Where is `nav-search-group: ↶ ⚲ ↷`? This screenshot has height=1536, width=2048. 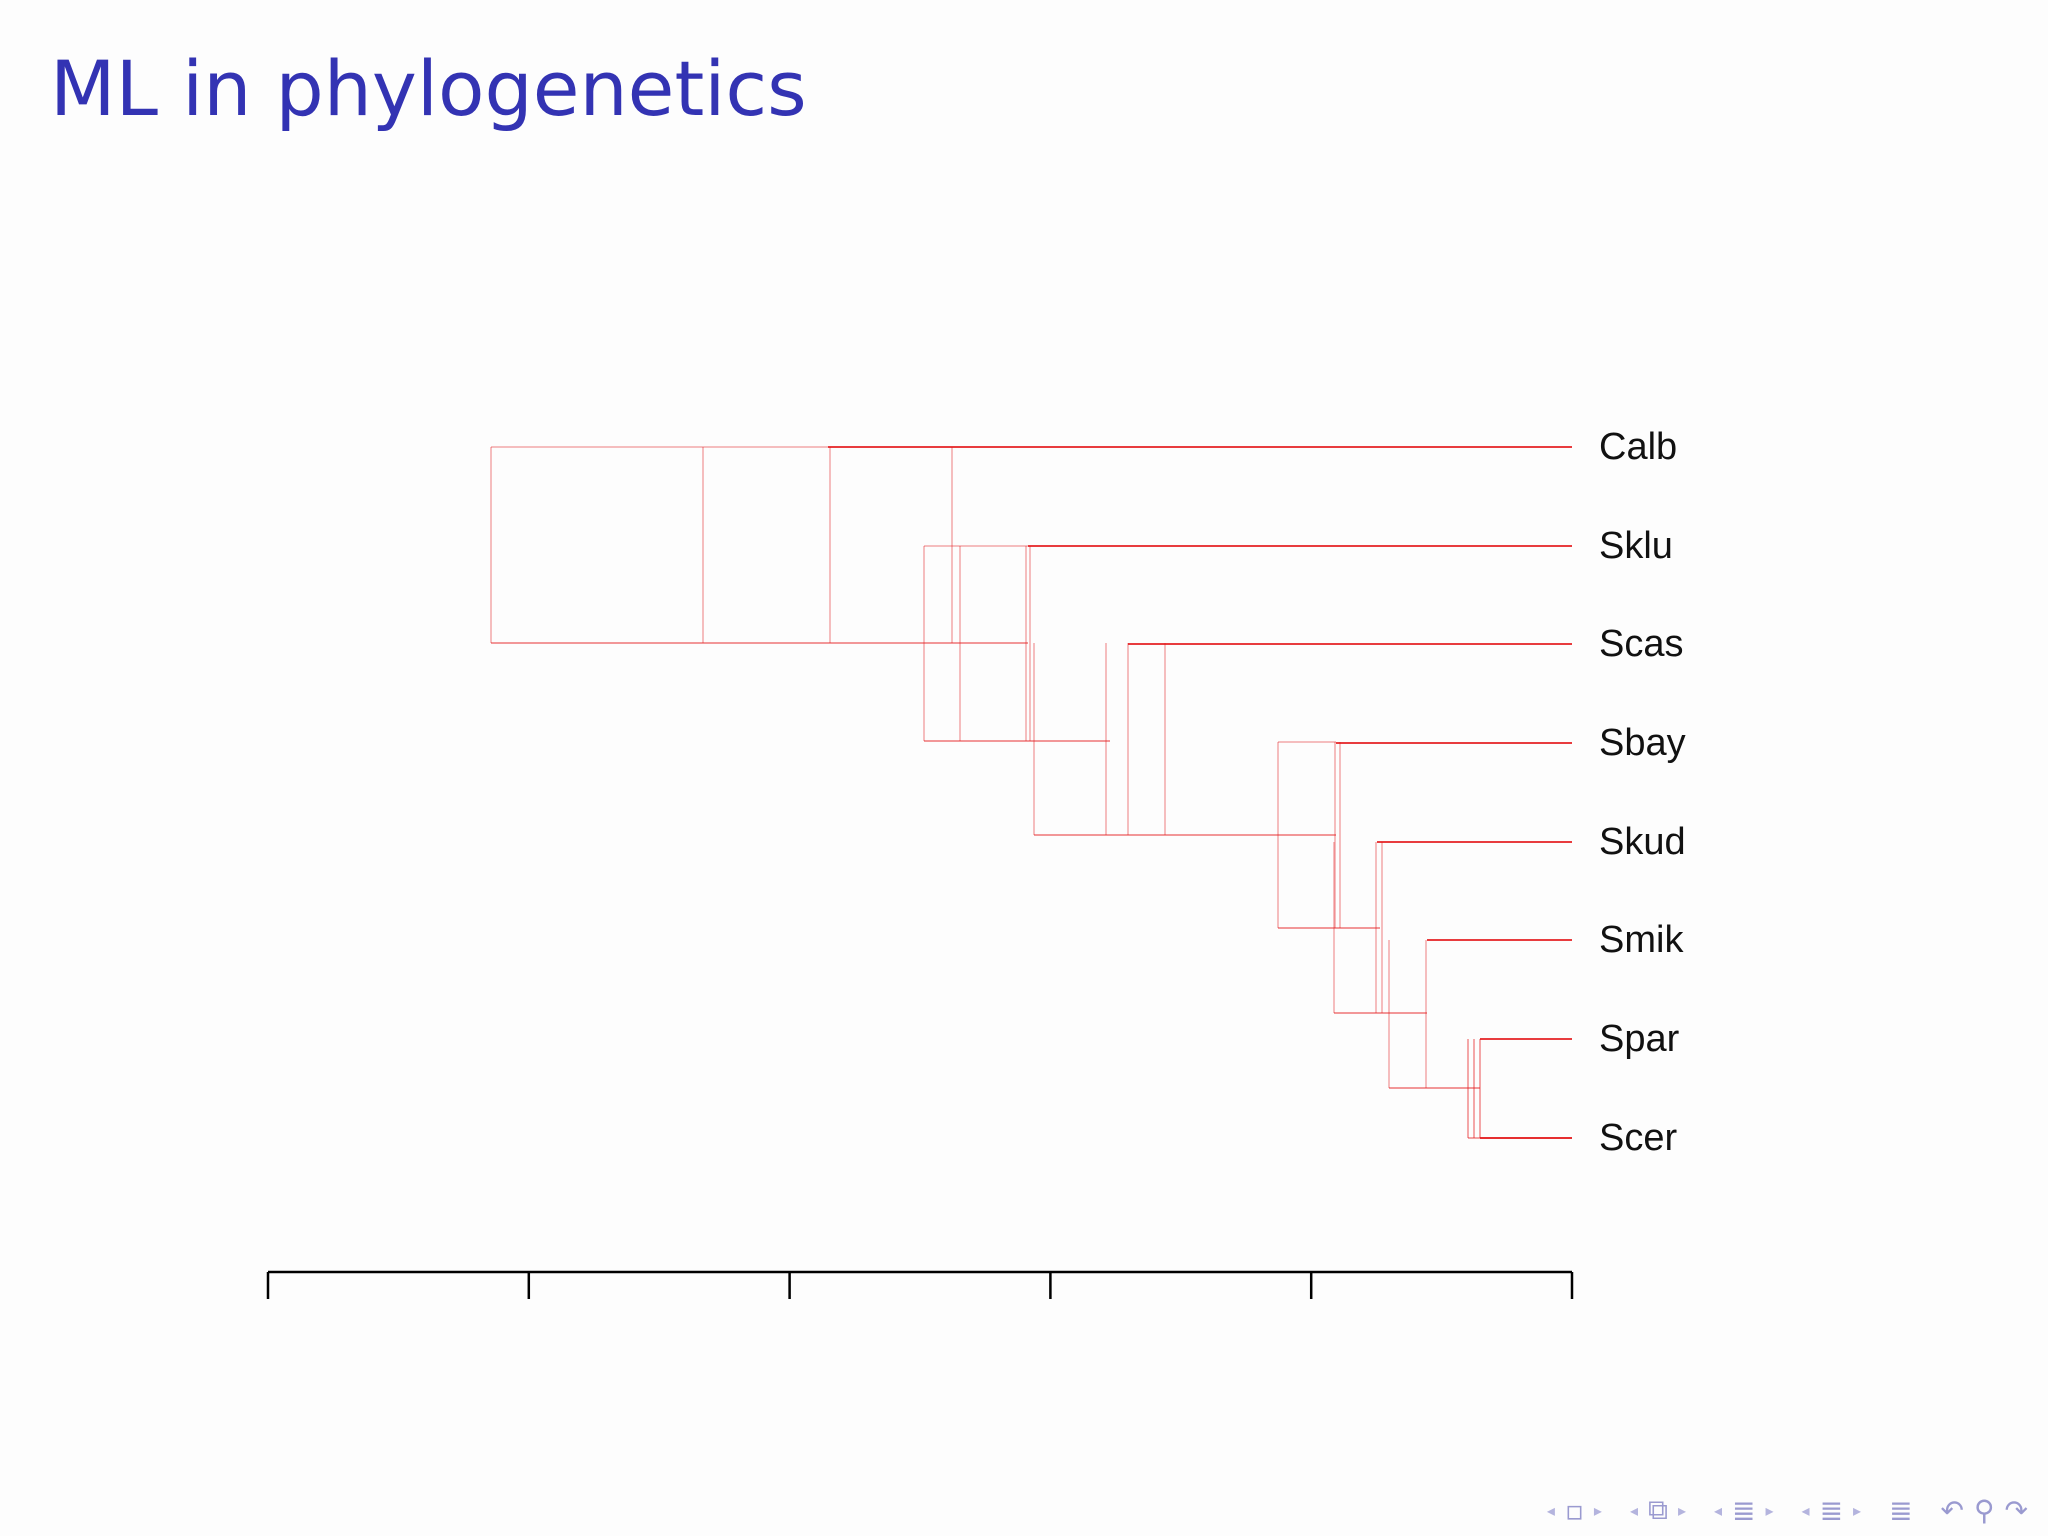 nav-search-group: ↶ ⚲ ↷ is located at coordinates (1984, 1510).